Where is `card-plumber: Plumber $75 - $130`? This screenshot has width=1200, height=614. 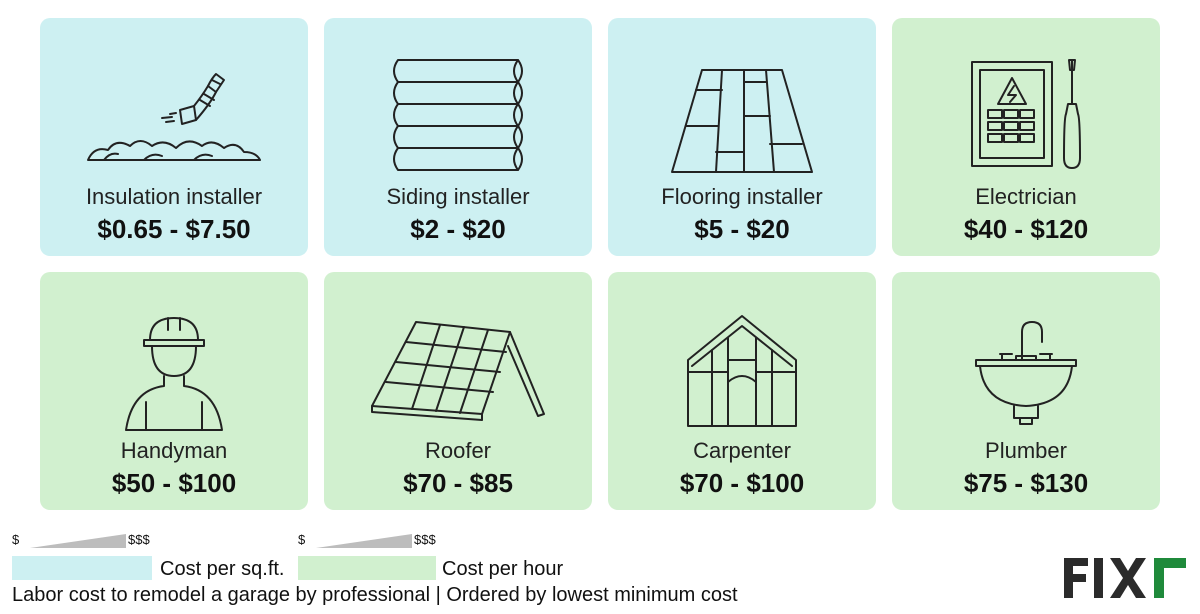
card-plumber: Plumber $75 - $130 is located at coordinates (1026, 391).